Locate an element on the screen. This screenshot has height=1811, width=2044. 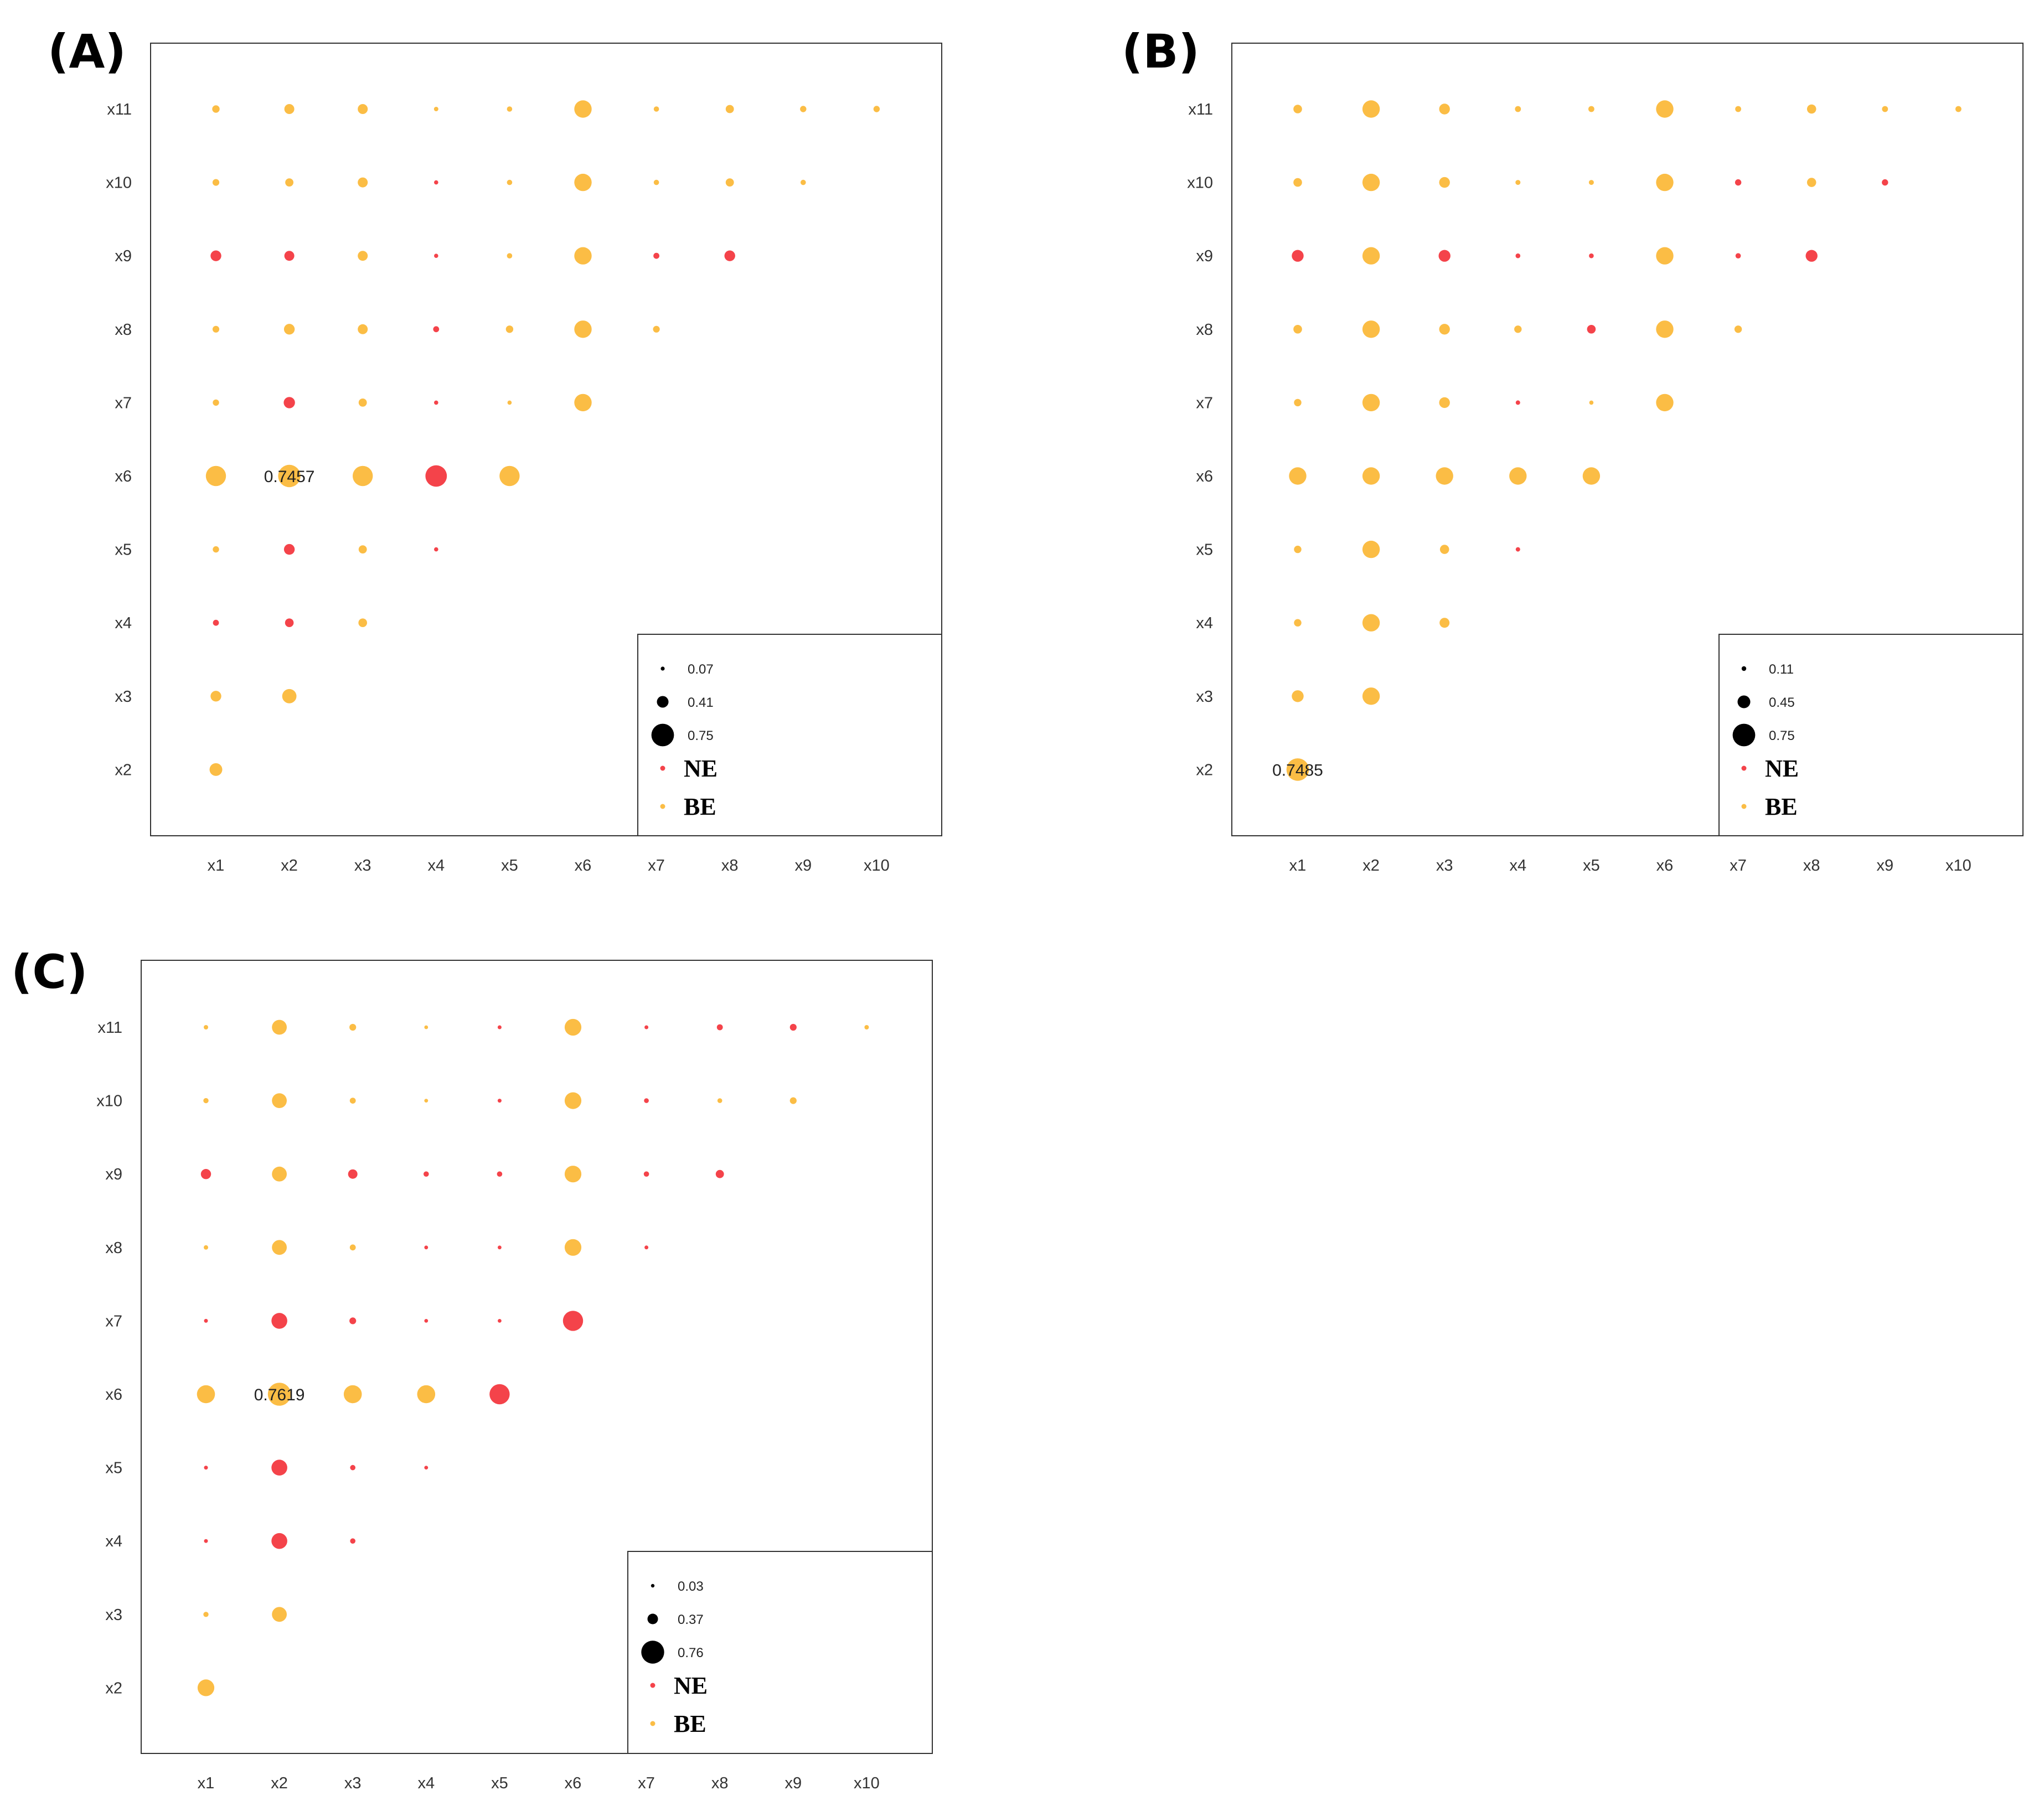
x-tick-label: x7 is located at coordinates (656, 866).